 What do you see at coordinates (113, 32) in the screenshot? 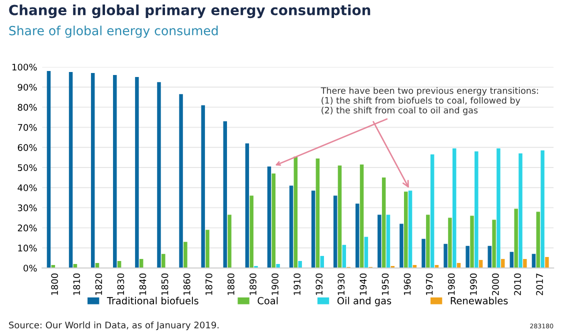
I see `chart-subtitle: Share of global energy consumed` at bounding box center [113, 32].